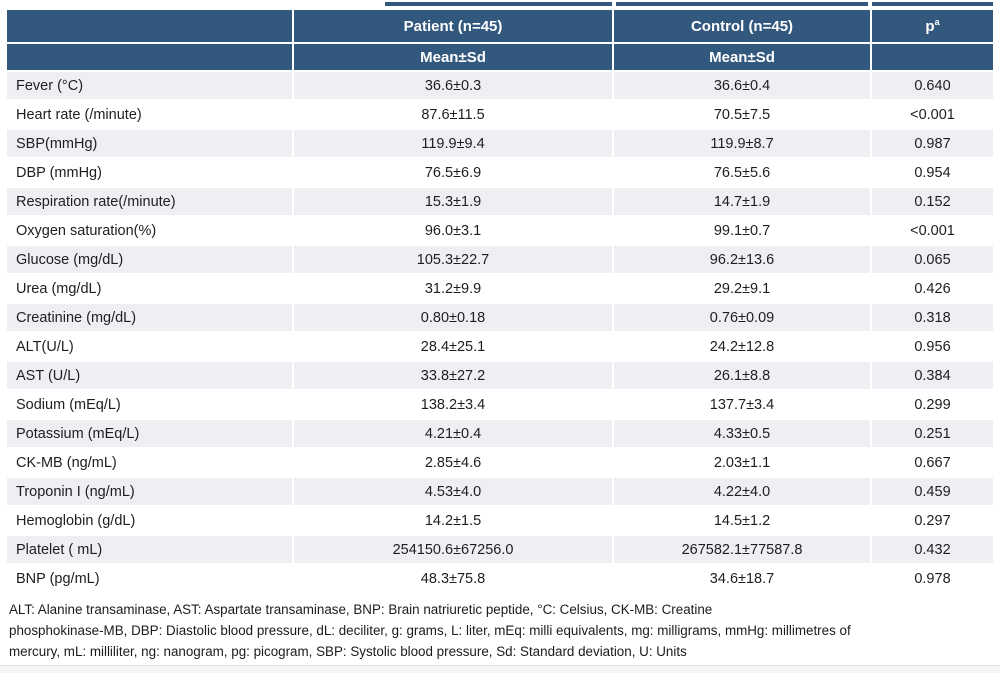 The height and width of the screenshot is (678, 1000). I want to click on row-label-cell: AST (U/L), so click(149, 375).